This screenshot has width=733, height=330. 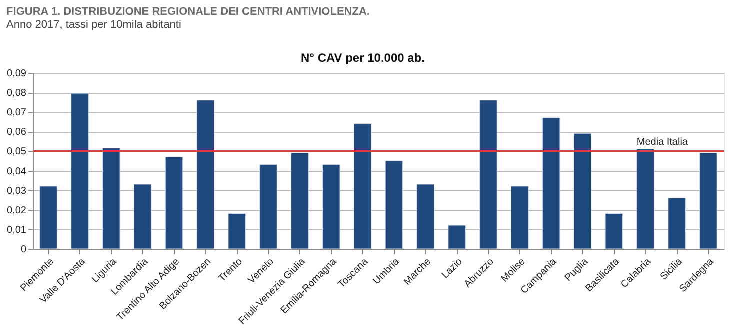 What do you see at coordinates (188, 12) in the screenshot?
I see `chart-title: FIGURA 1. DISTRIBUZIONE REGIONALE DEI CENTRI ANTIVIOLENZA.` at bounding box center [188, 12].